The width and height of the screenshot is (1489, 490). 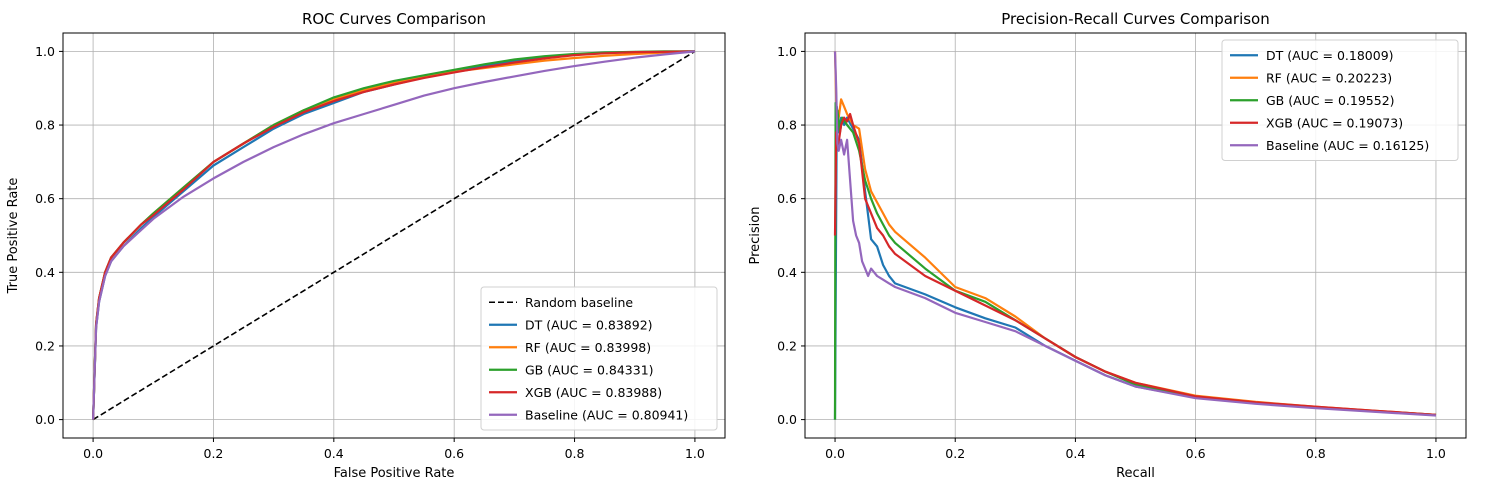 I want to click on roc-x-axis-label: False Positive Rate, so click(x=394, y=473).